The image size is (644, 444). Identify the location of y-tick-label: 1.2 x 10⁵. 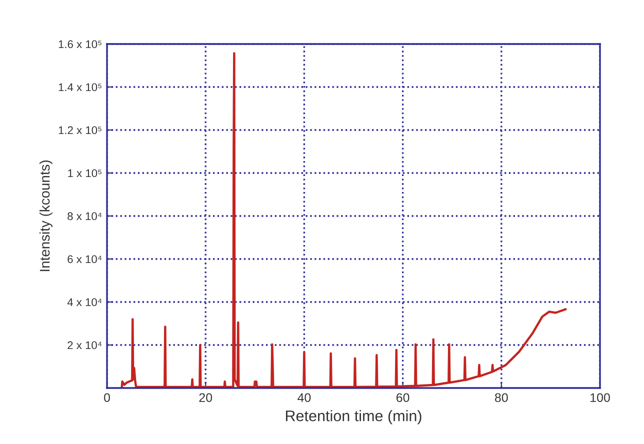
(80, 130).